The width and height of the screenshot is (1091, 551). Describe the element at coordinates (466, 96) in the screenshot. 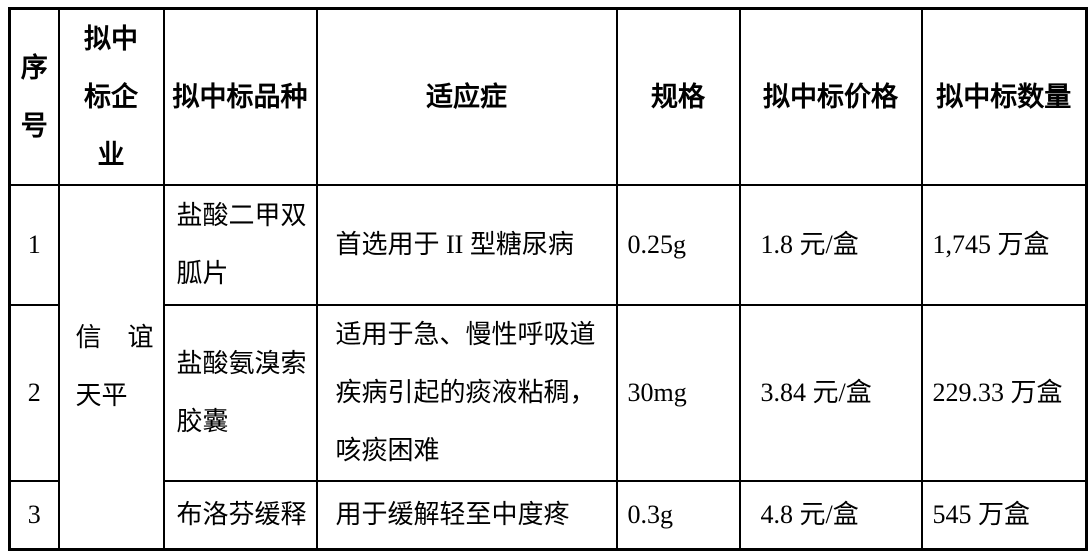

I see `header-indication: 适应症` at that location.